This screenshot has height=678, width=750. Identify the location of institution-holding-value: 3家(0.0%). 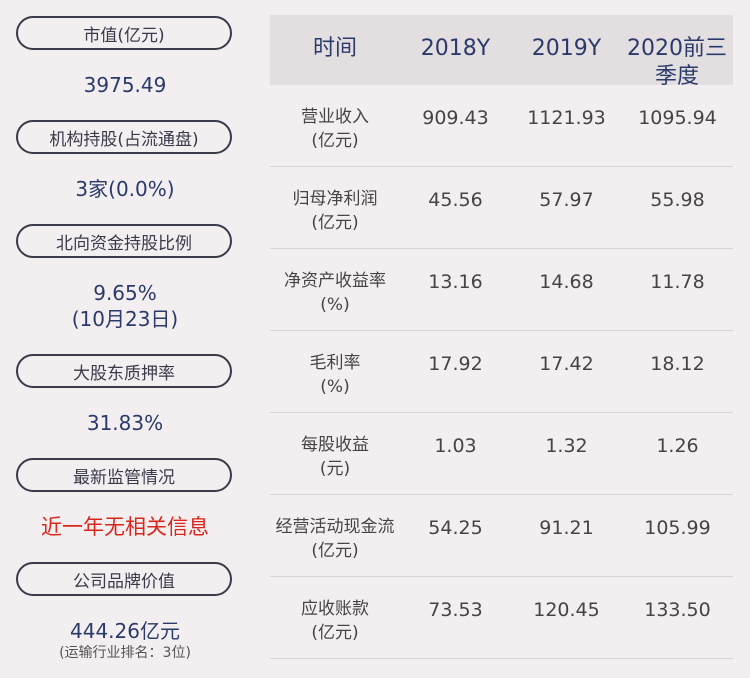
(125, 189).